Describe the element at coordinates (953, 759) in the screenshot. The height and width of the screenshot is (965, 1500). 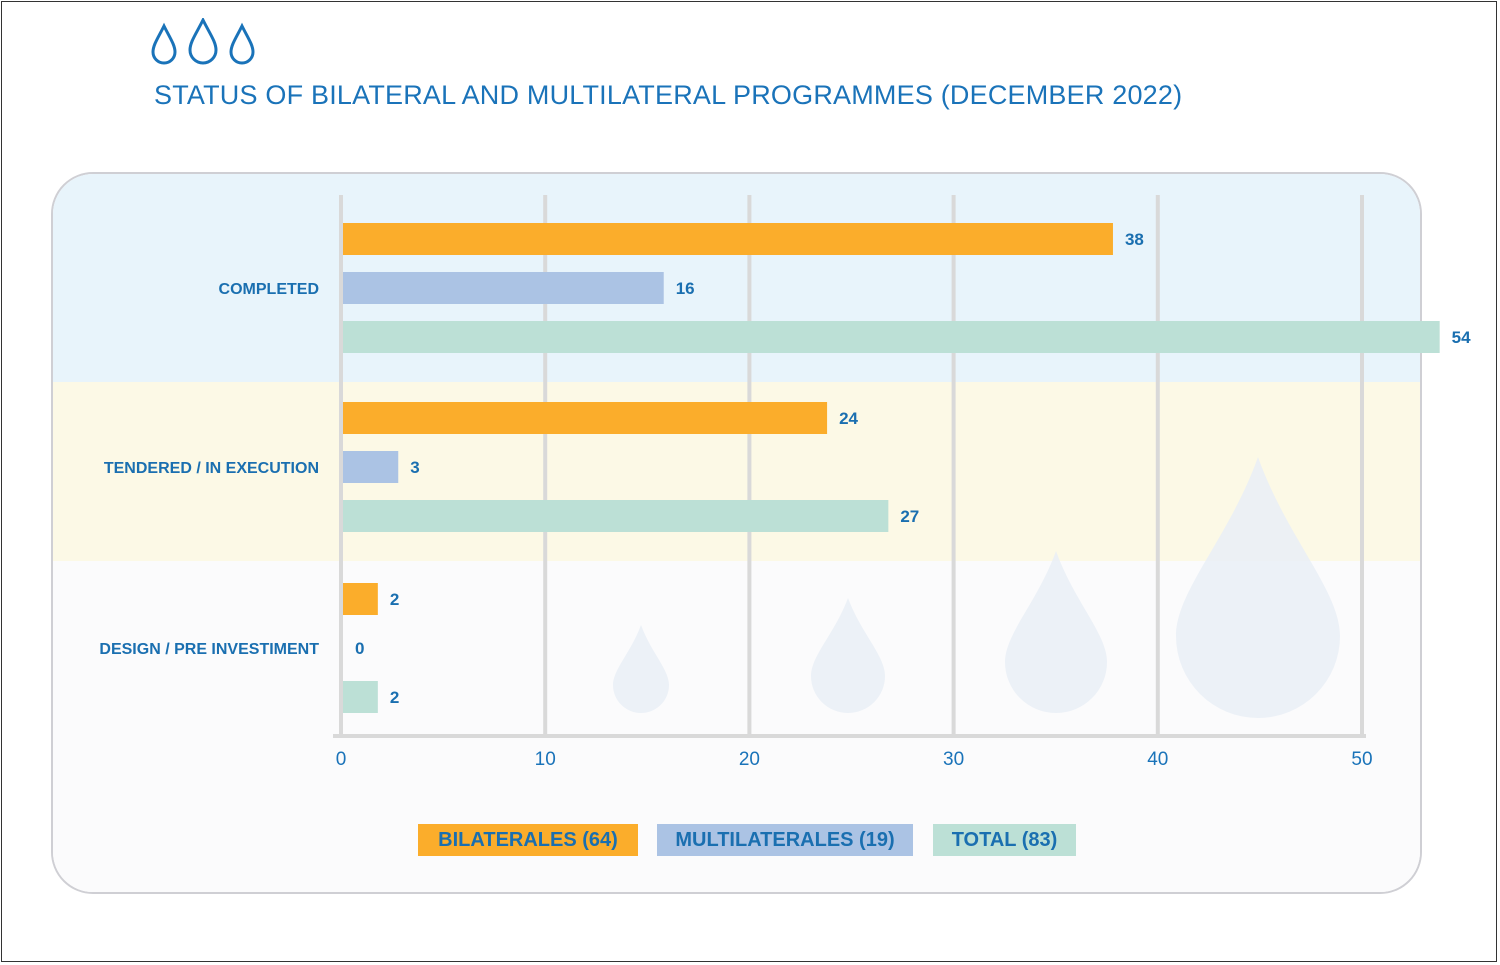
I see `x-tick-label-30: 30` at that location.